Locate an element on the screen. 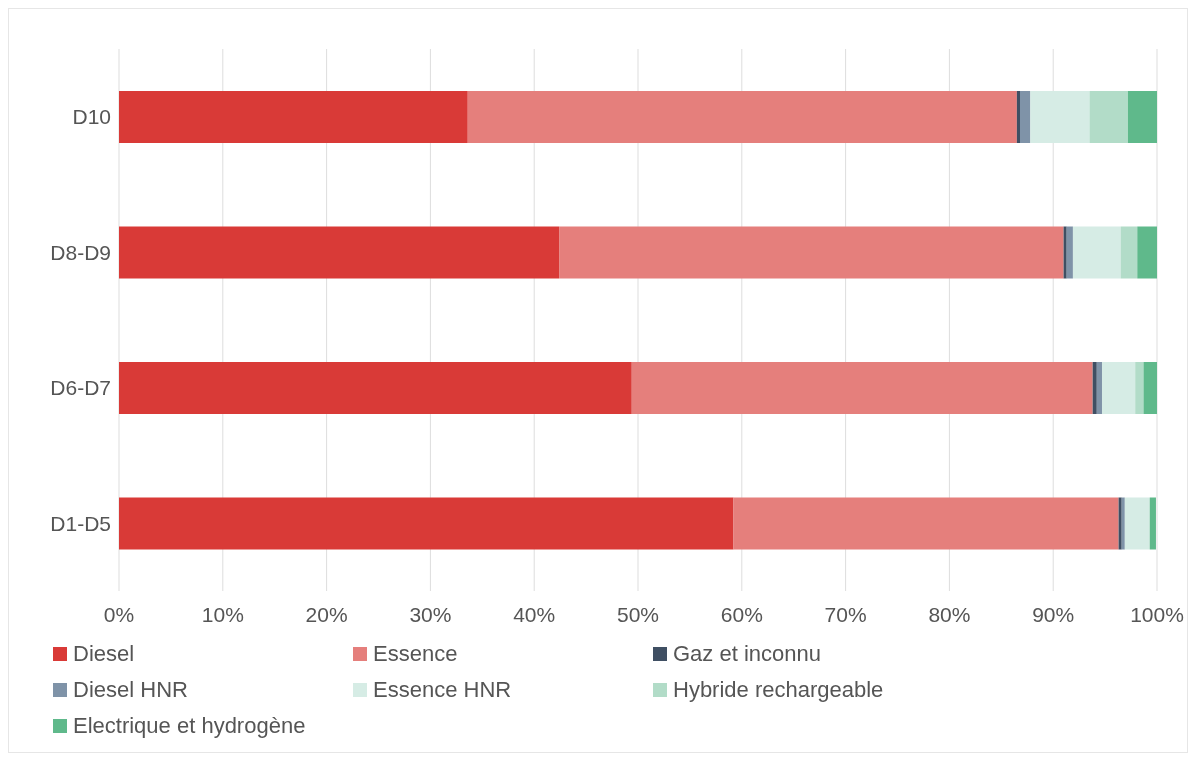 This screenshot has width=1198, height=763. y-tick-label: D8-D9 is located at coordinates (80, 252).